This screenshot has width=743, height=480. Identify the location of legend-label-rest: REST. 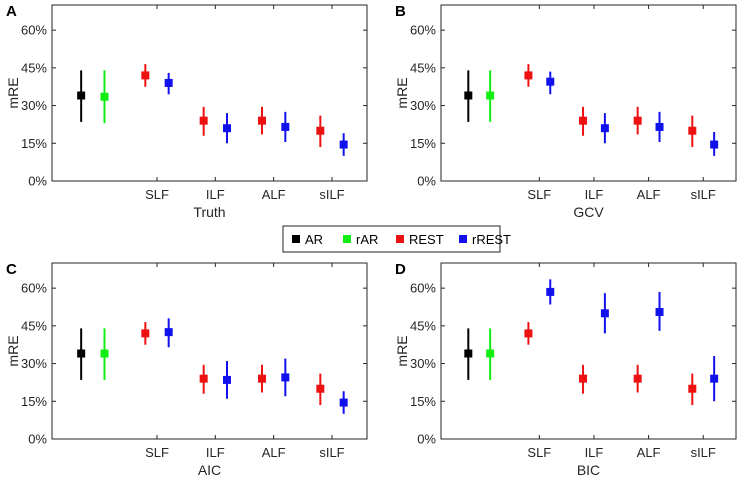
(426, 239).